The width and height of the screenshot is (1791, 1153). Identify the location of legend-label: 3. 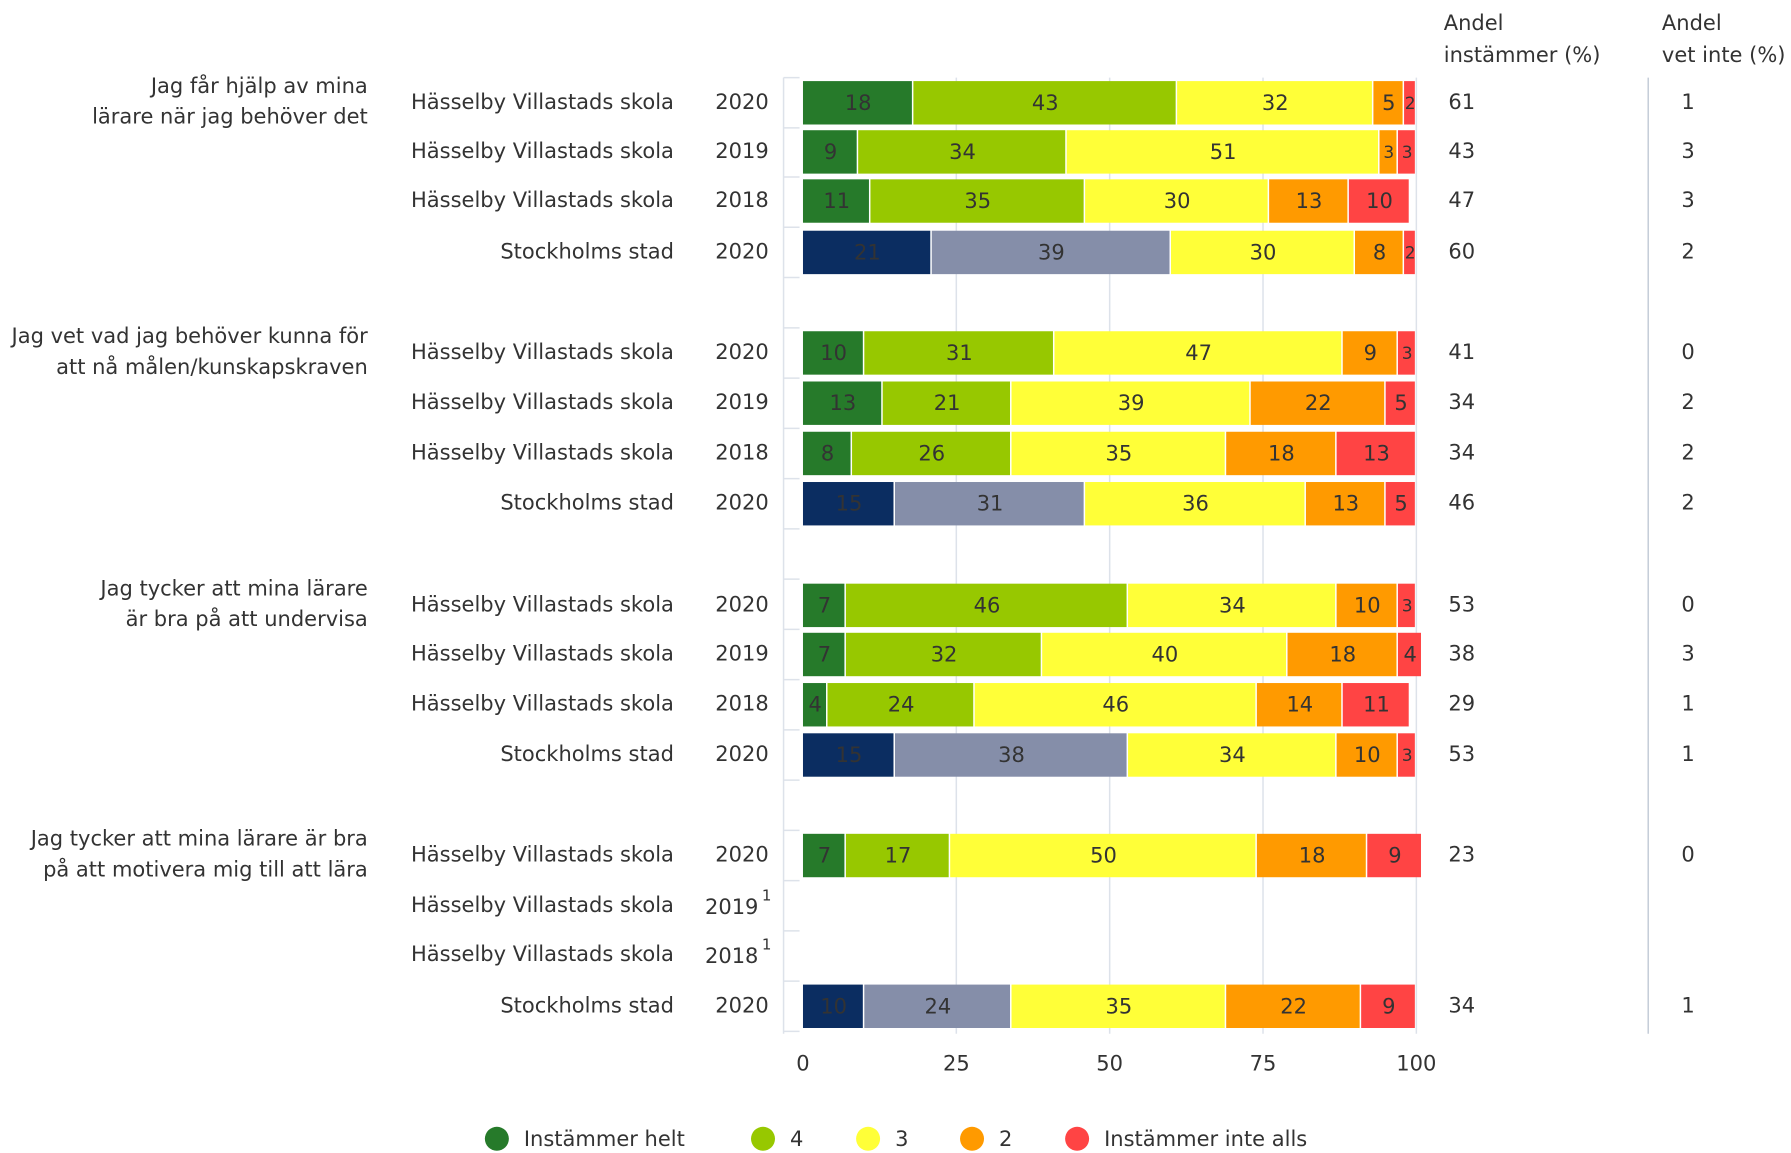
(901, 1139).